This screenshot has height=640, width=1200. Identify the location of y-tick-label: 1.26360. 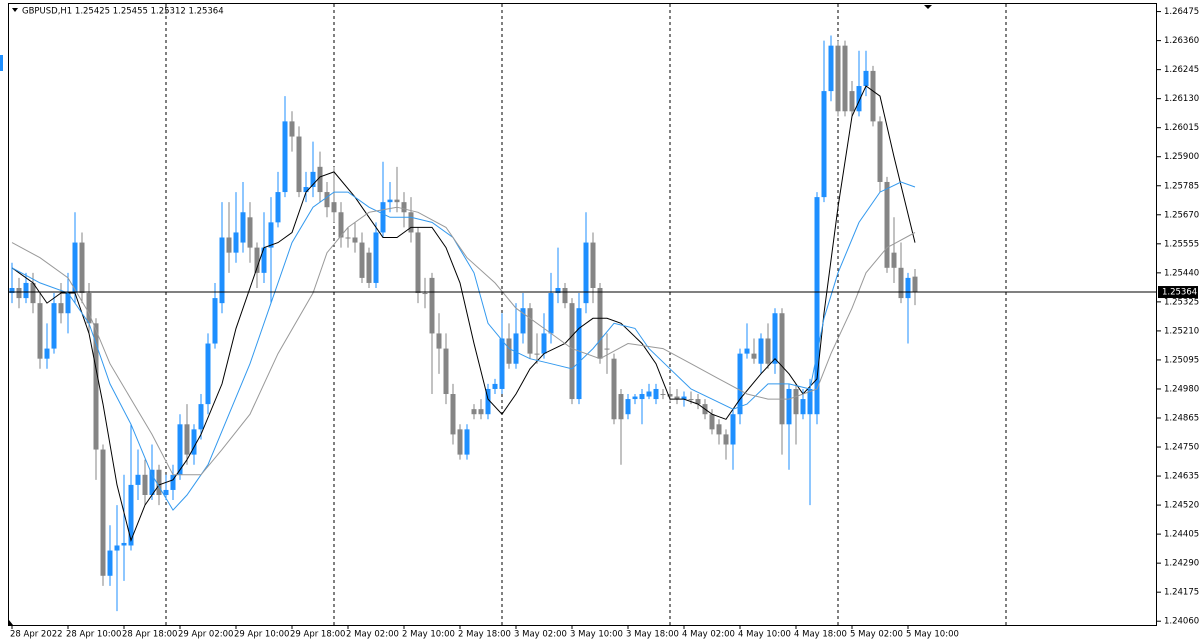
(1181, 41).